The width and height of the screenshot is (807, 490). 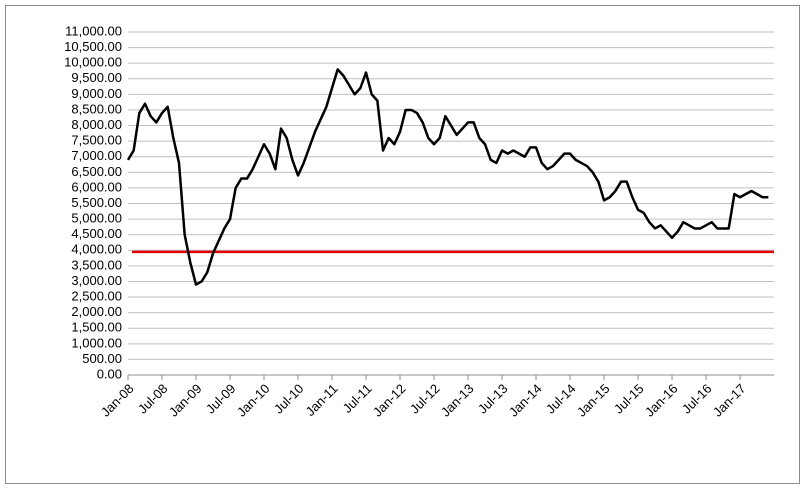 What do you see at coordinates (96, 140) in the screenshot?
I see `y-tick-label: 7,500.00` at bounding box center [96, 140].